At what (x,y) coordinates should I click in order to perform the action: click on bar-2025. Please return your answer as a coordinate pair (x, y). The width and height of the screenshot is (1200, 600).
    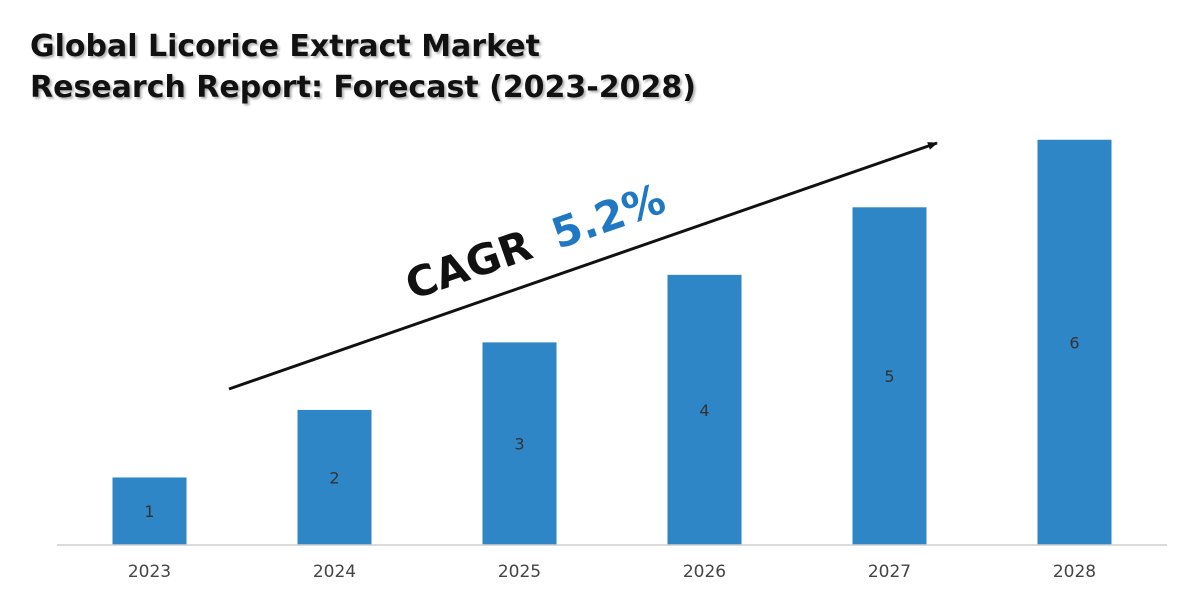
    Looking at the image, I should click on (519, 443).